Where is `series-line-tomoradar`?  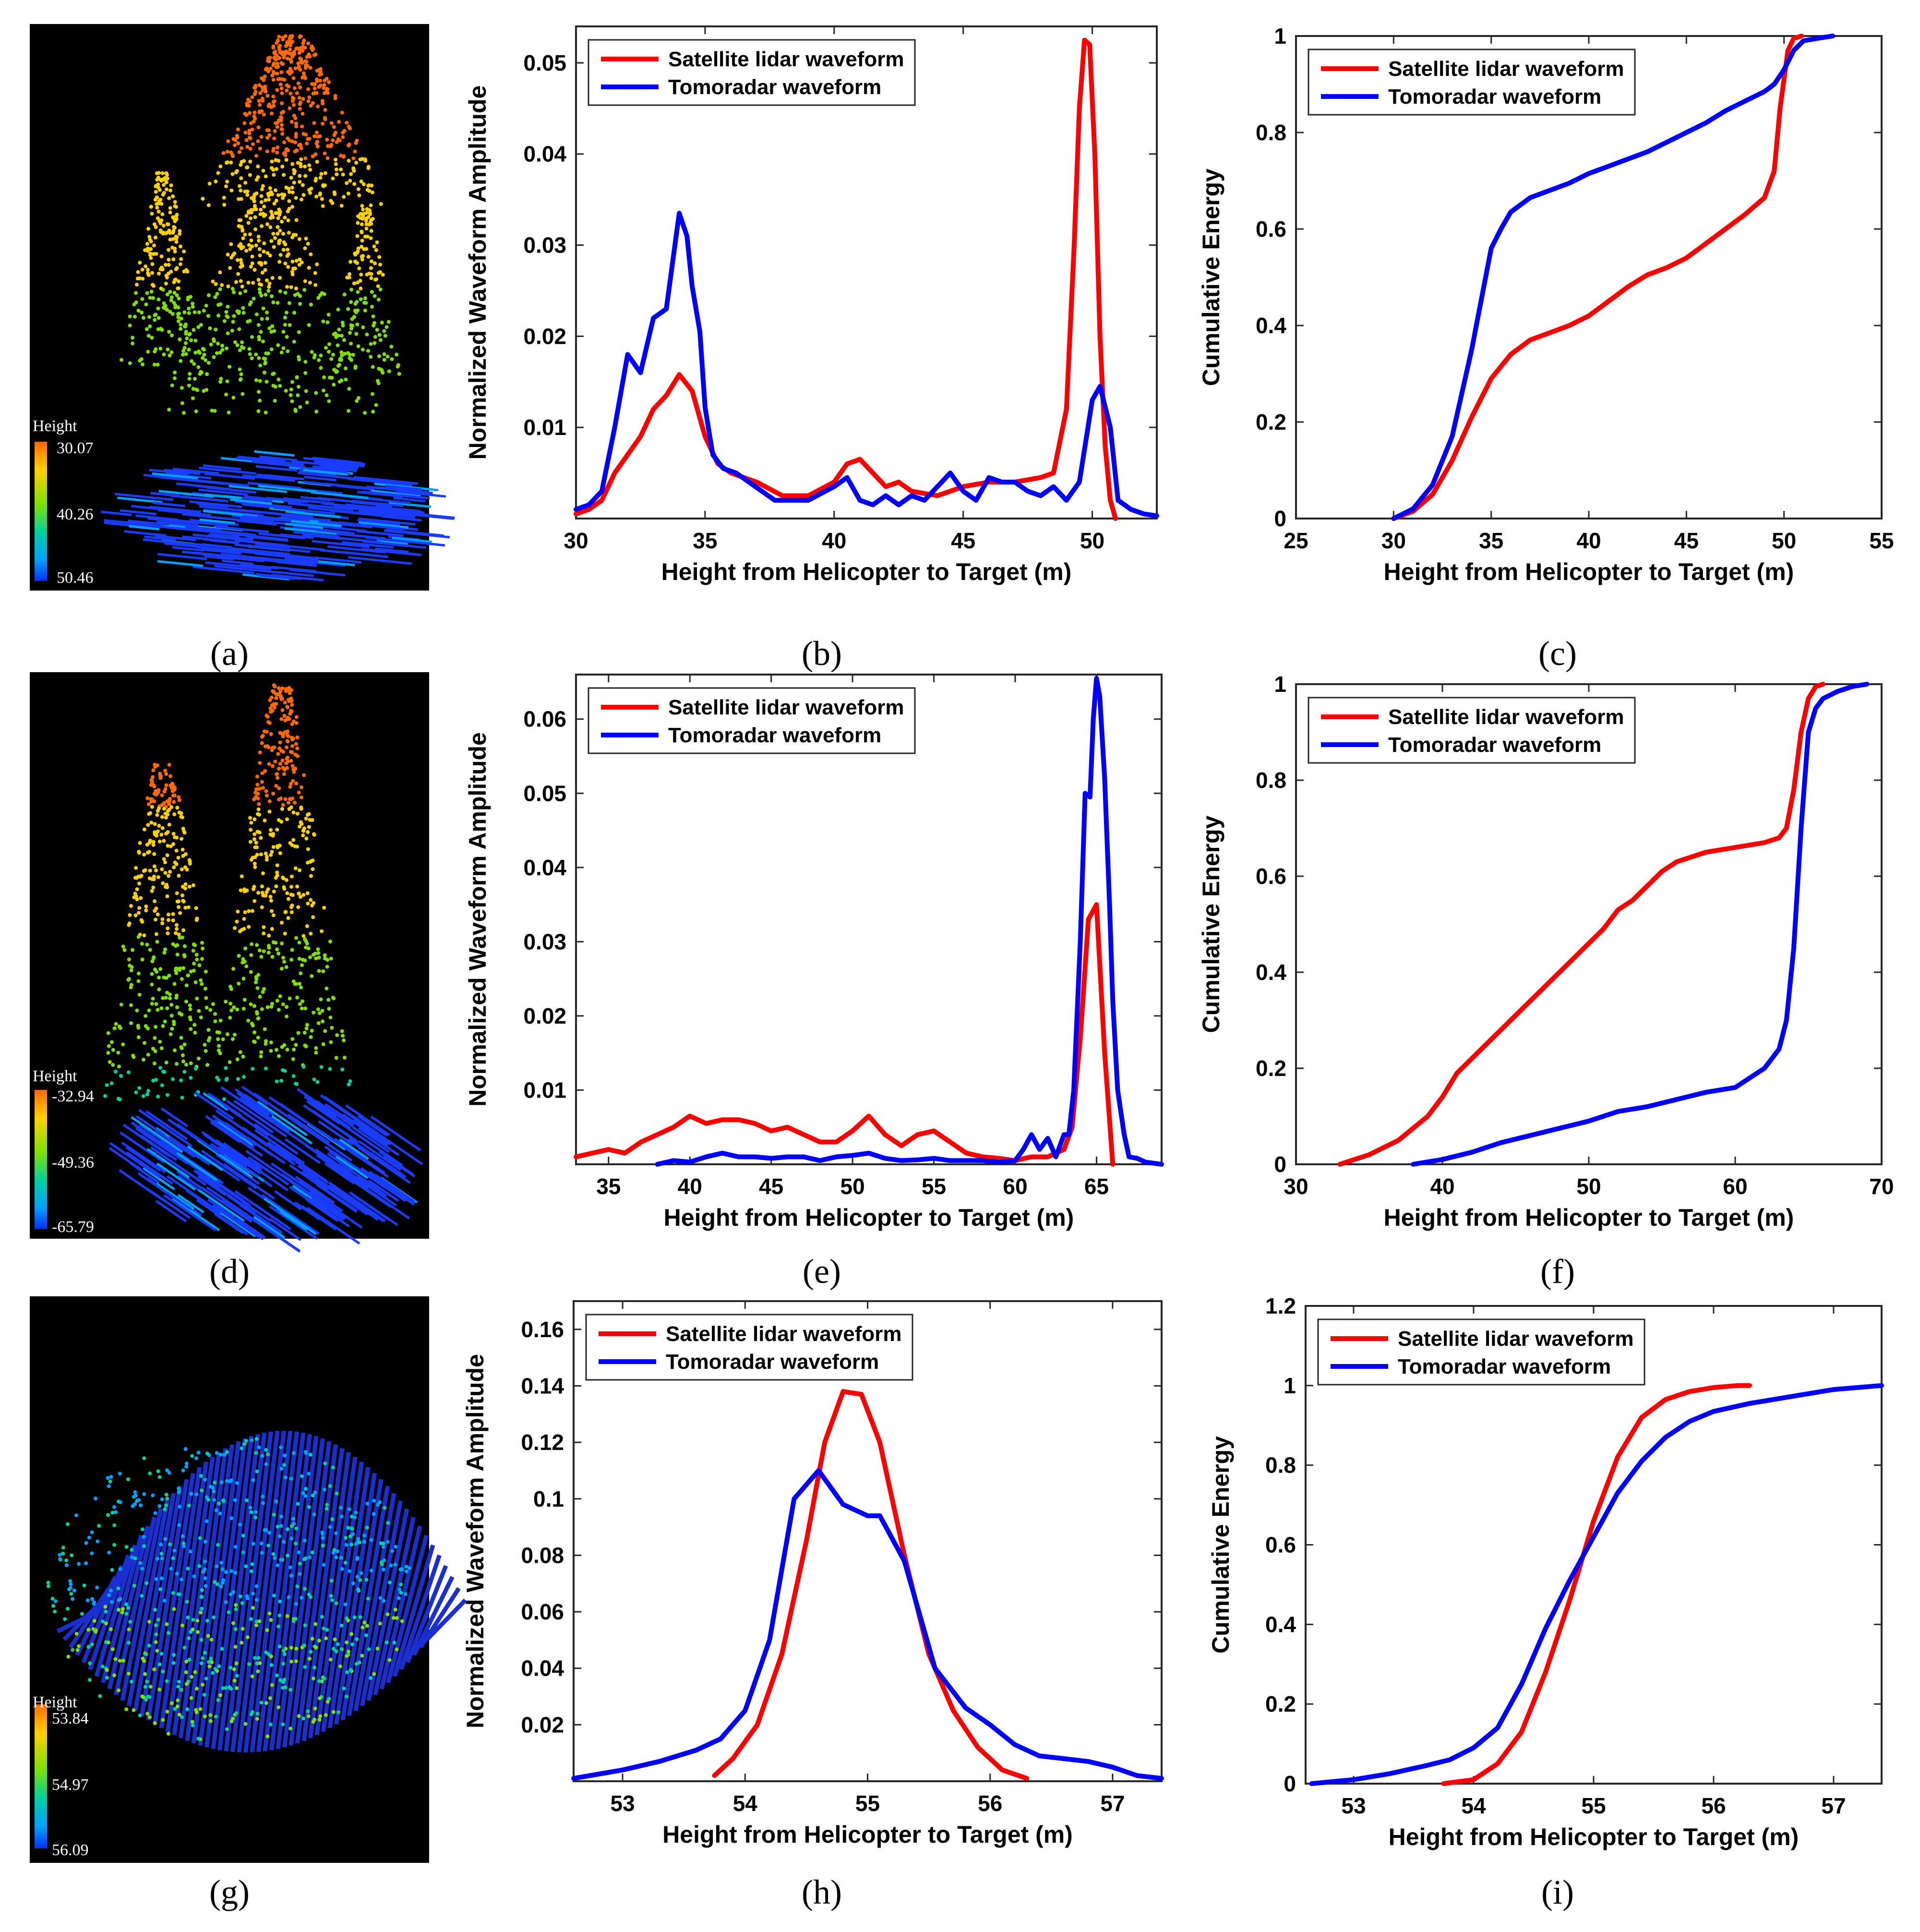 series-line-tomoradar is located at coordinates (1613, 277).